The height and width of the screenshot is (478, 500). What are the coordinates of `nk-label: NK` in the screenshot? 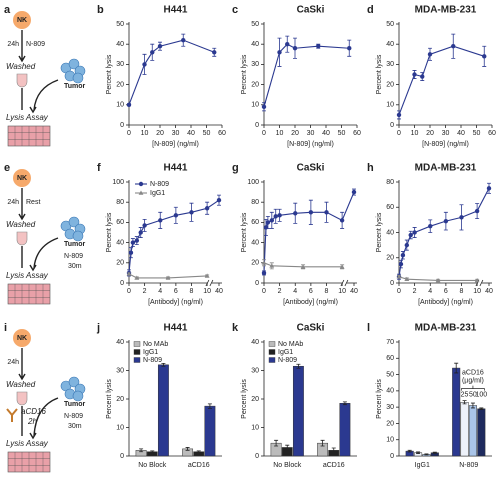 It's located at (22, 20).